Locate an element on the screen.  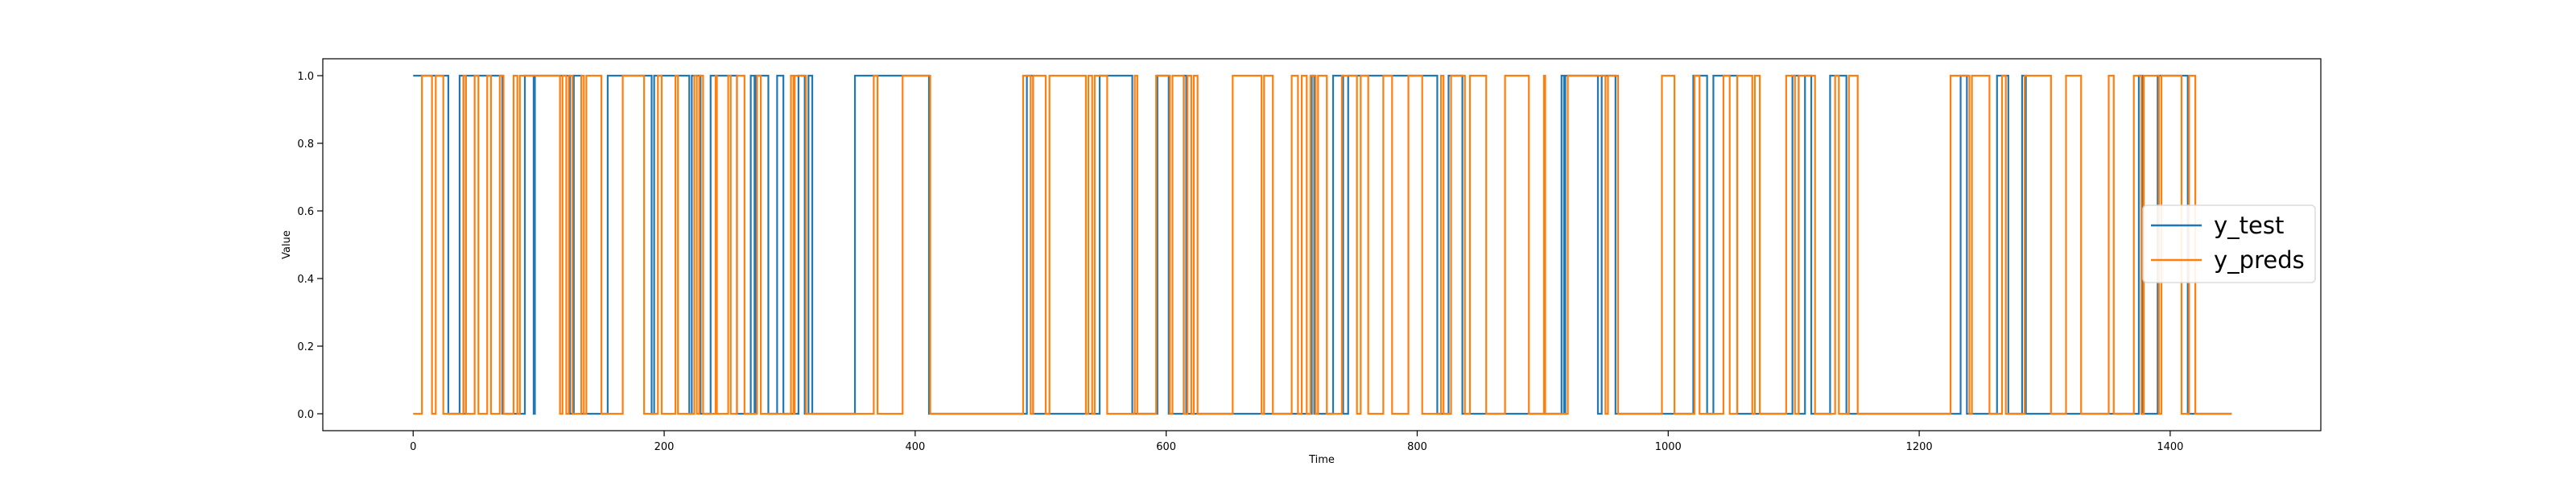
x-axis-ticks: 0 200 400 600 800 1000 1200 1400 is located at coordinates (1296, 442).